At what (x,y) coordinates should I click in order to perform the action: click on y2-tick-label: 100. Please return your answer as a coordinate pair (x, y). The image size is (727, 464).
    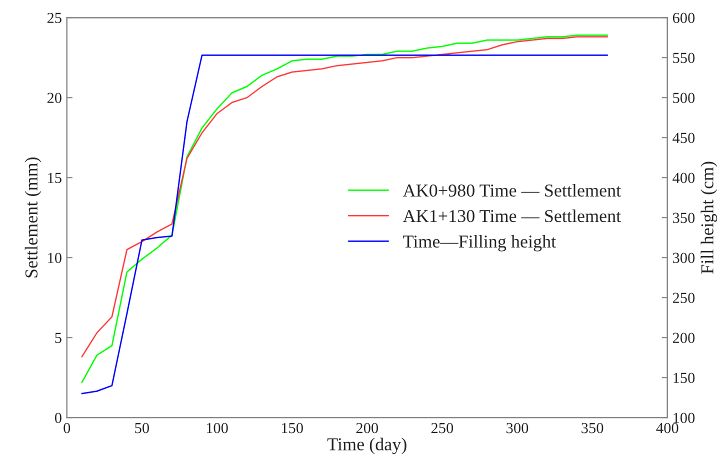
    Looking at the image, I should click on (684, 418).